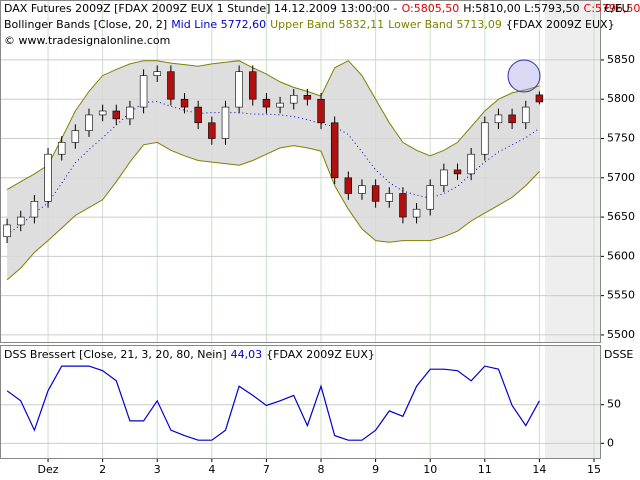 This screenshot has height=480, width=640. What do you see at coordinates (610, 442) in the screenshot?
I see `y-tick-label: 0` at bounding box center [610, 442].